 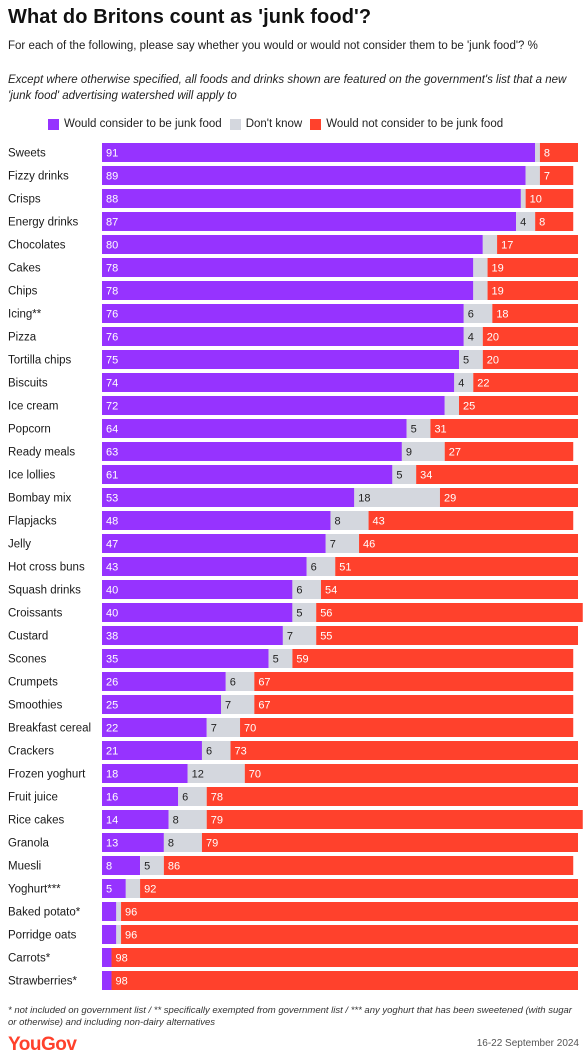 I want to click on value-label-crisps-junk: 88, so click(x=112, y=200).